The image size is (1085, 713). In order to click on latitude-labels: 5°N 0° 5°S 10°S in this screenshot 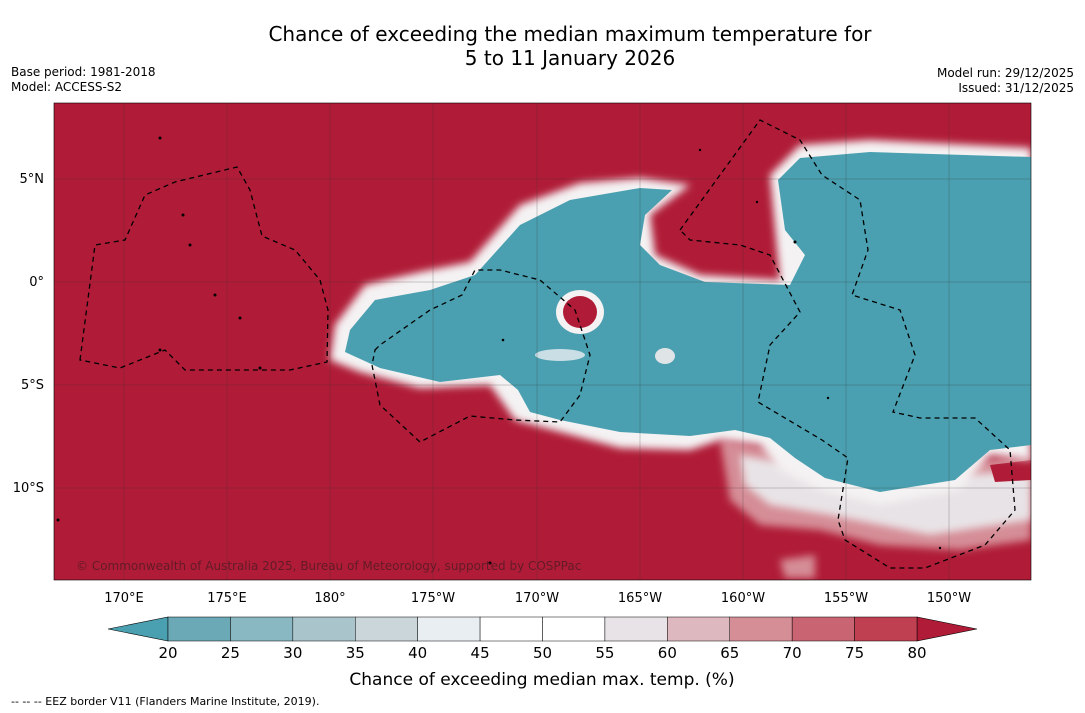, I will do `click(28, 334)`.